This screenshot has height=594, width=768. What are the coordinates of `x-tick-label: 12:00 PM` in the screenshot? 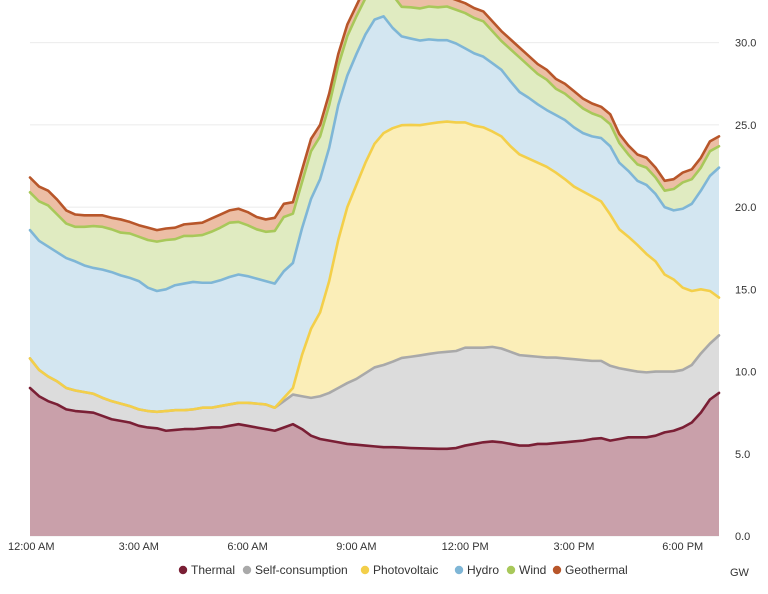 It's located at (465, 547).